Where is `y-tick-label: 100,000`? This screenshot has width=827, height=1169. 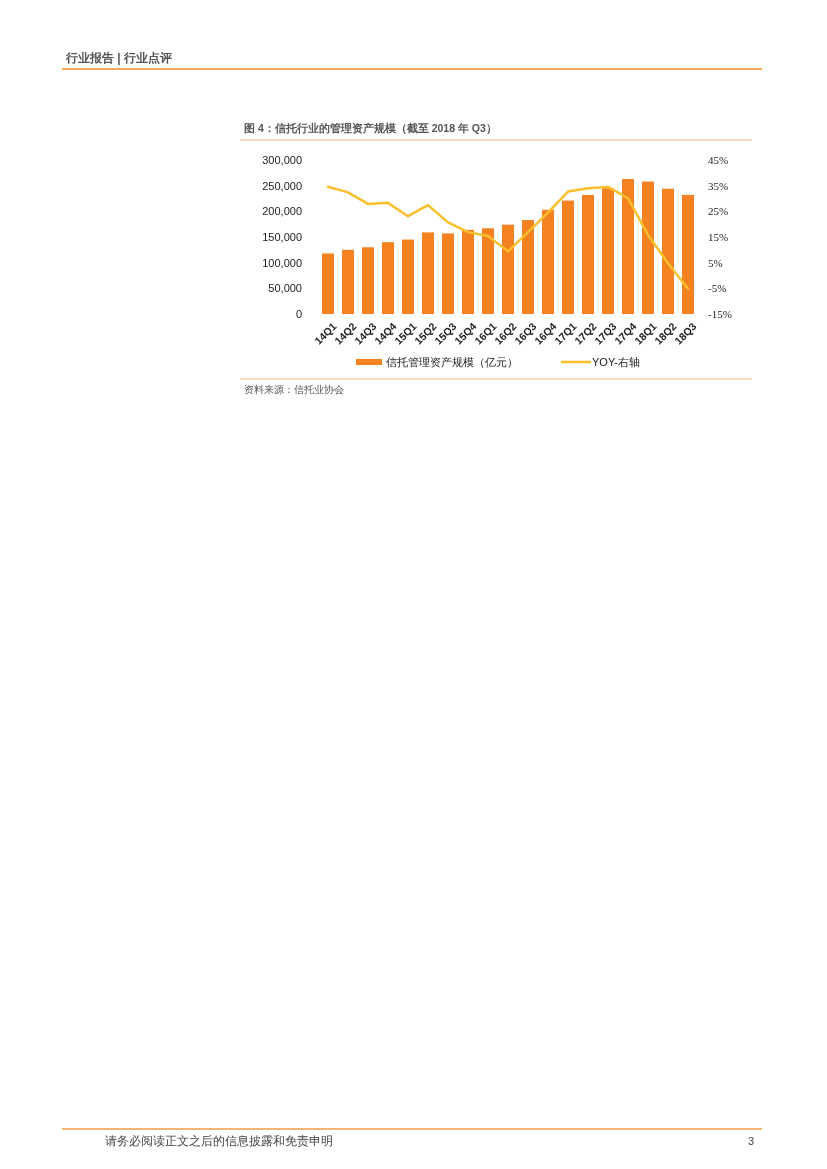 y-tick-label: 100,000 is located at coordinates (282, 262).